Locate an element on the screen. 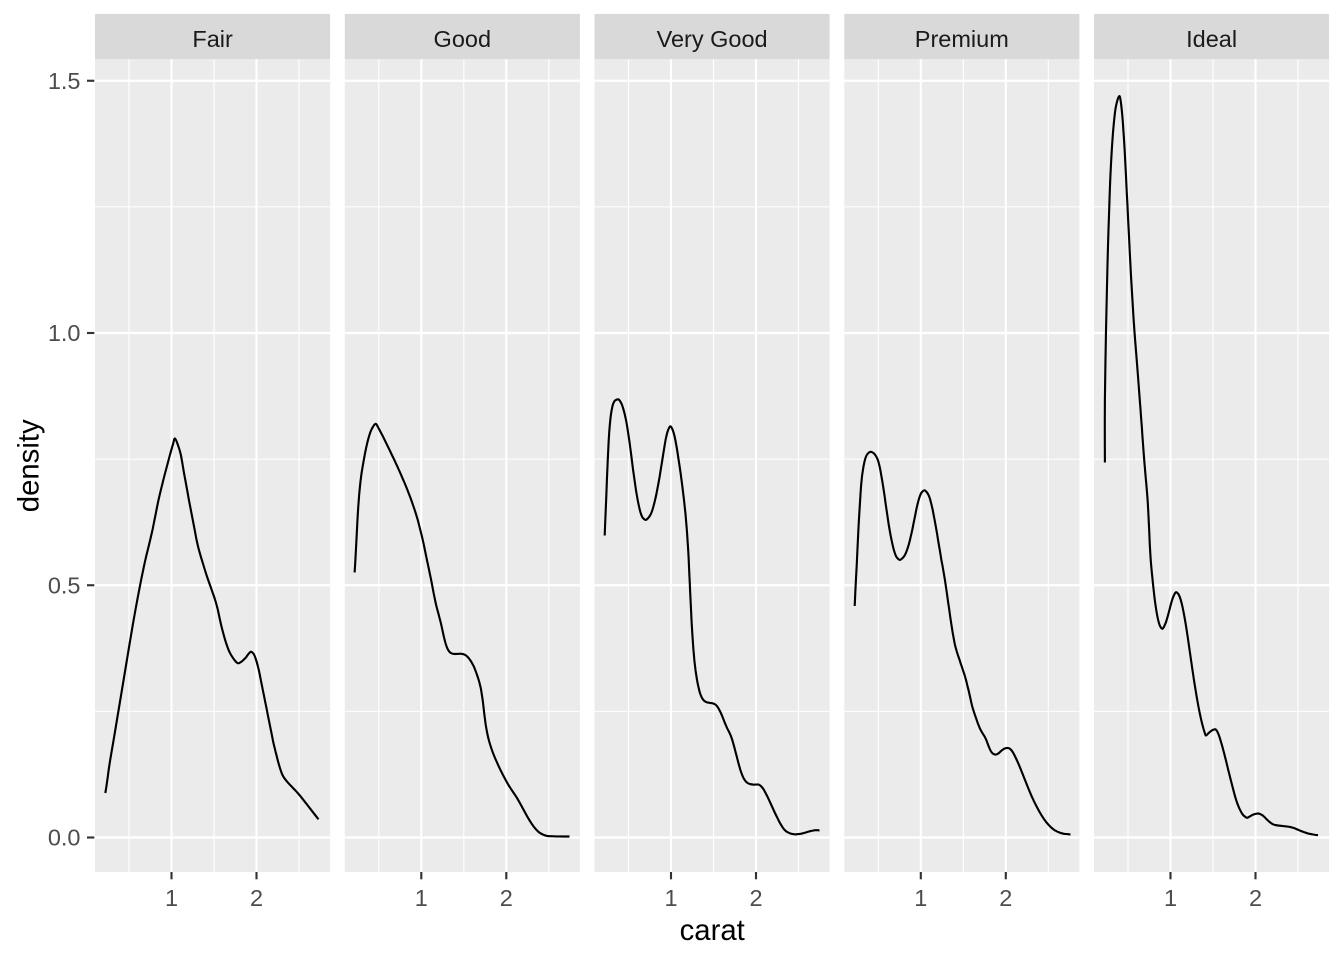 The width and height of the screenshot is (1344, 960). svg-text: Ideal is located at coordinates (1211, 39).